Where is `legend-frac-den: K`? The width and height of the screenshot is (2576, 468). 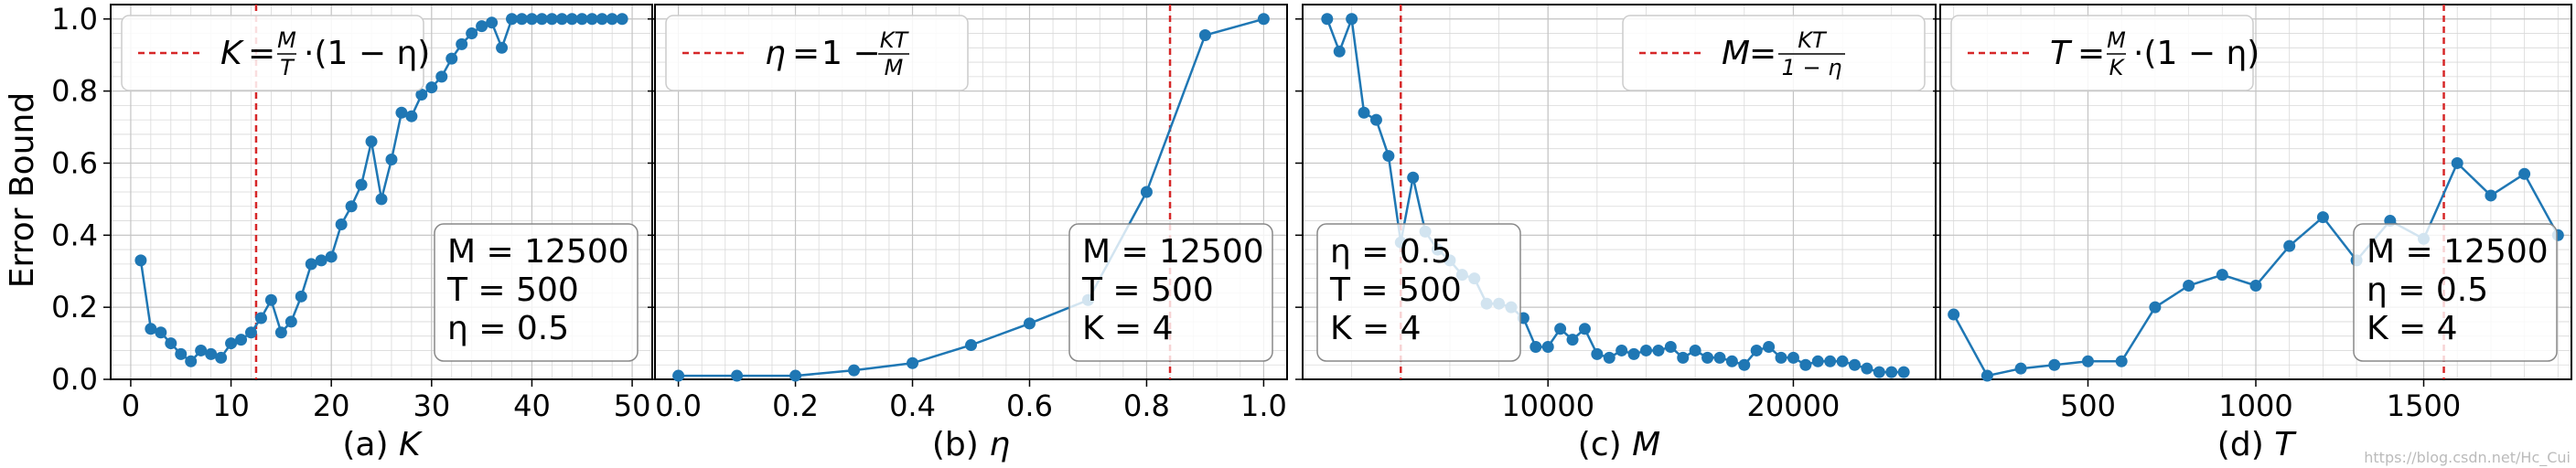
legend-frac-den: K is located at coordinates (2118, 67).